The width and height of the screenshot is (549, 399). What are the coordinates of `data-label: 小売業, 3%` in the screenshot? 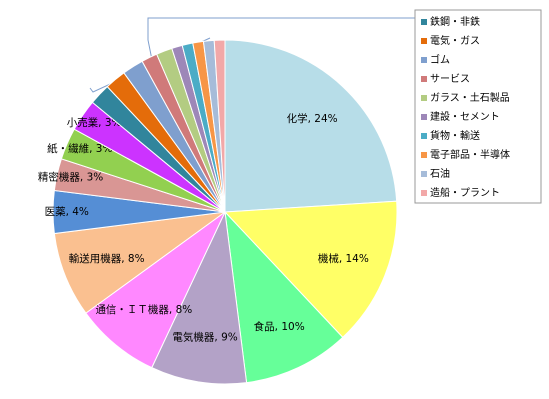 It's located at (94, 122).